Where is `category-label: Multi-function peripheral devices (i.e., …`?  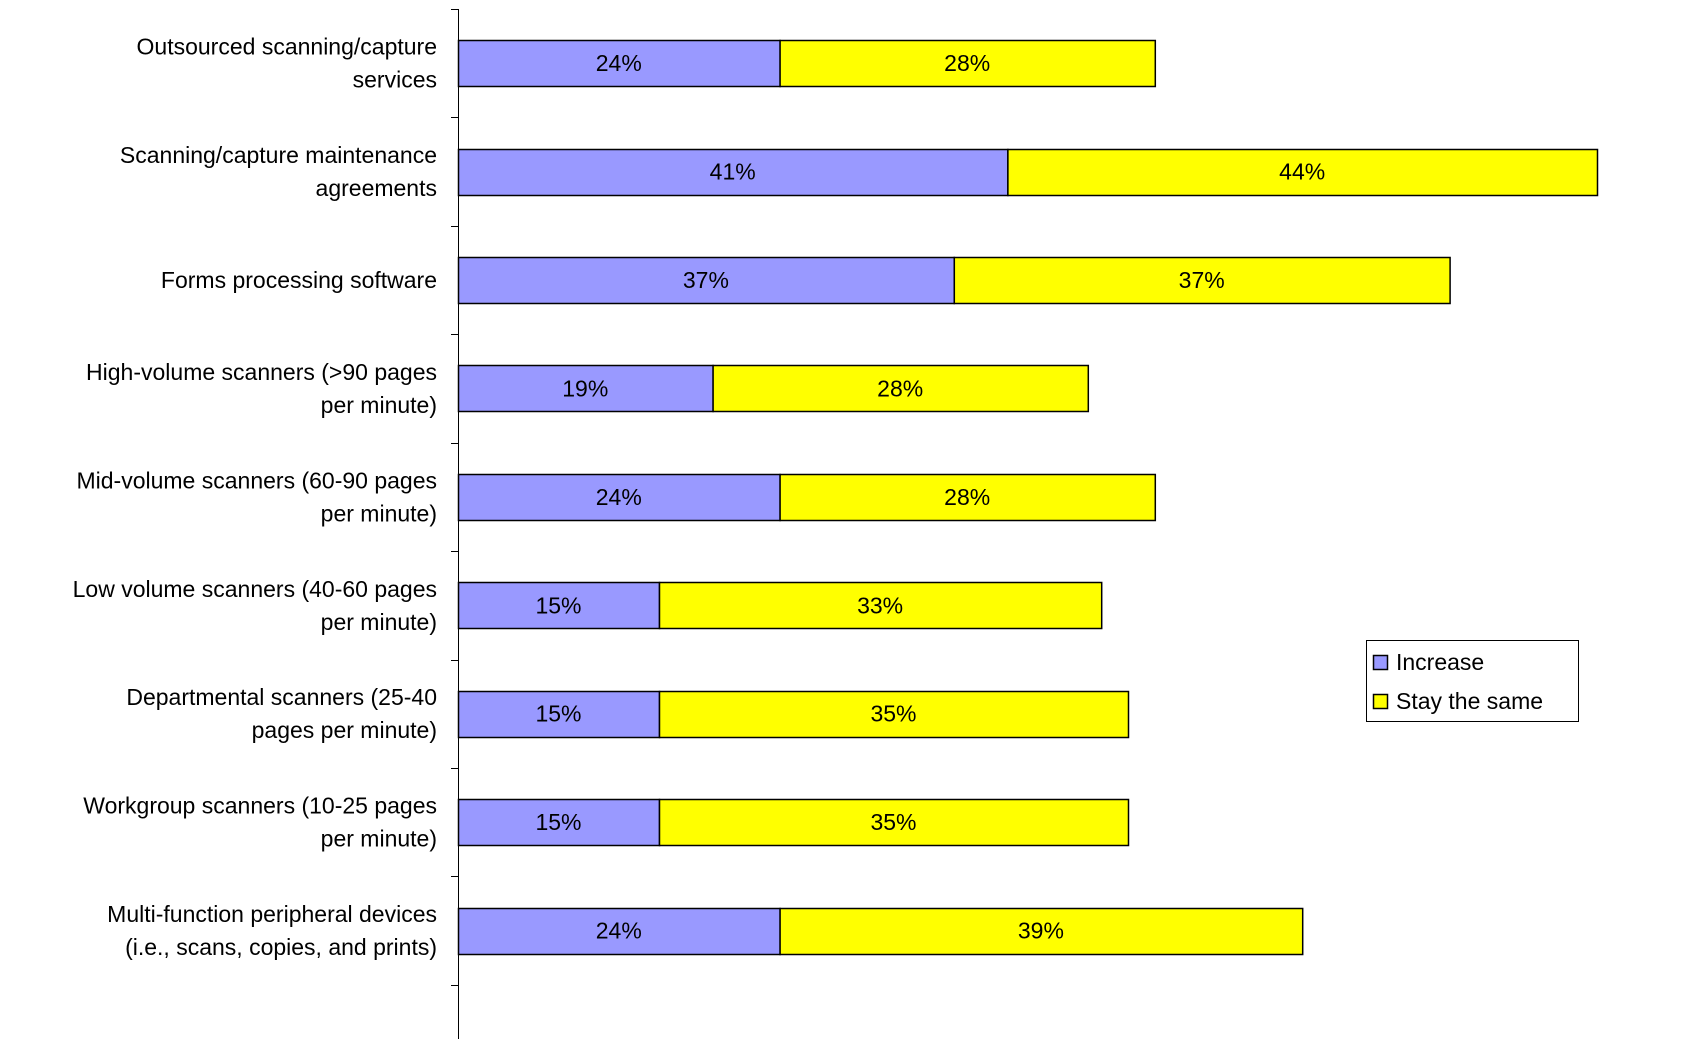
category-label: Multi-function peripheral devices (i.e., … is located at coordinates (272, 930).